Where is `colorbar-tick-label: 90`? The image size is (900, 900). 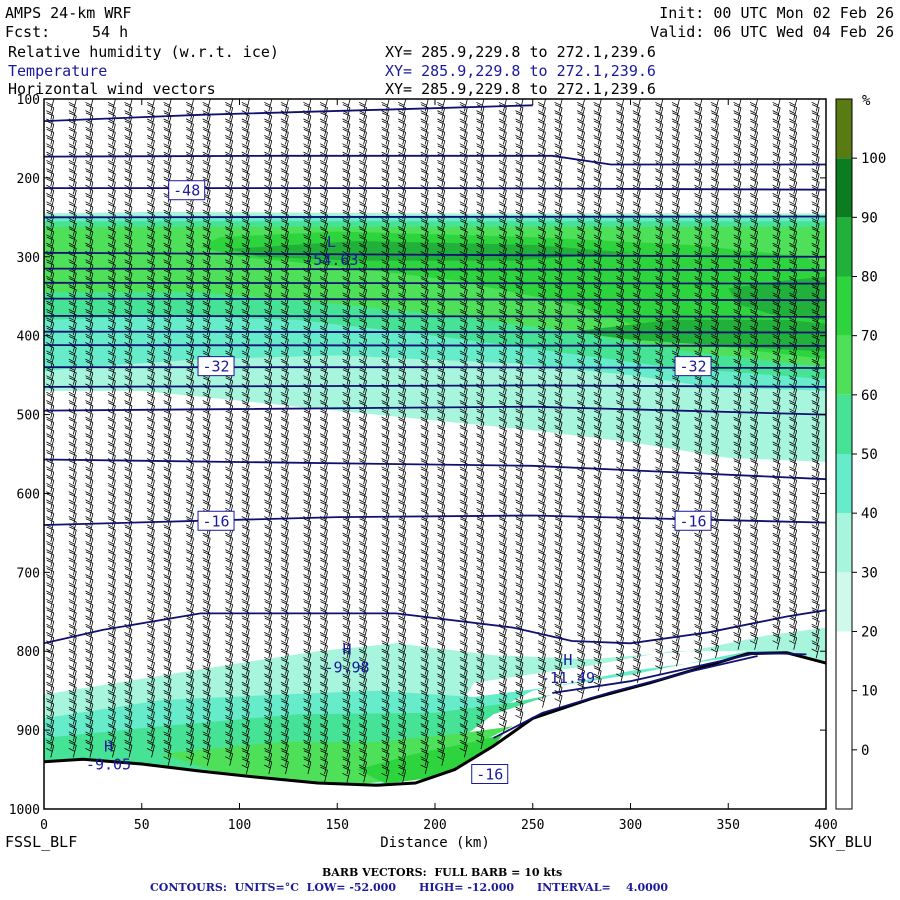
colorbar-tick-label: 90 is located at coordinates (869, 218).